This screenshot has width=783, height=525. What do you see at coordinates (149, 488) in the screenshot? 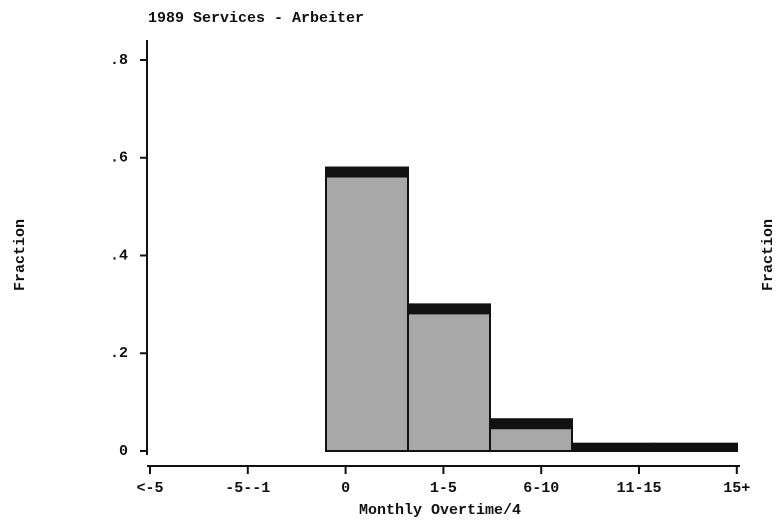
I see `x-tick-label: <-5` at bounding box center [149, 488].